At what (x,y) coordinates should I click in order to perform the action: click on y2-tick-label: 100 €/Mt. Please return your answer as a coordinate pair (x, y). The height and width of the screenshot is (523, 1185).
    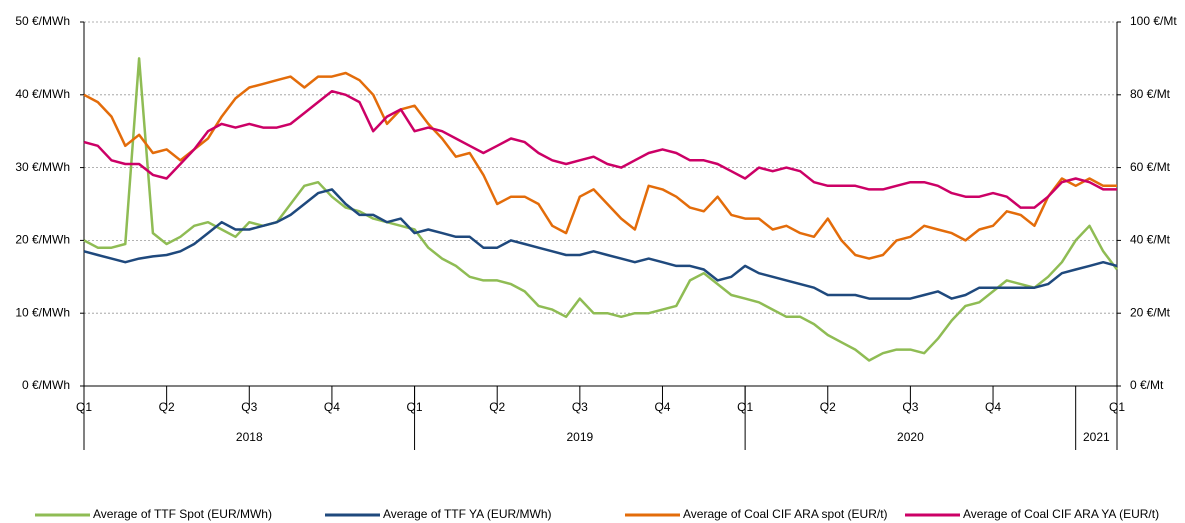
    Looking at the image, I should click on (1153, 21).